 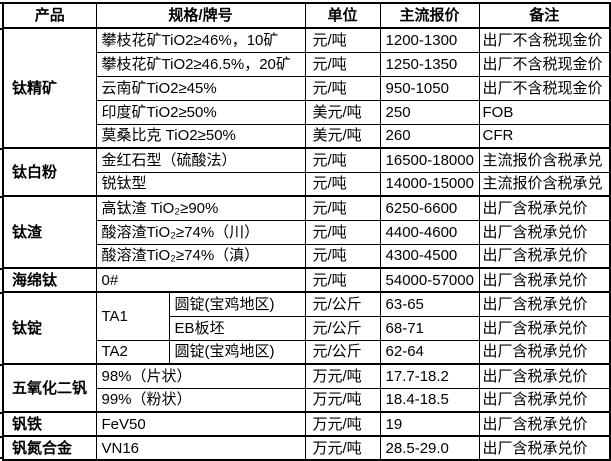 I want to click on spec-cell: 高钛渣 TiO₂≥90%, so click(x=200, y=208).